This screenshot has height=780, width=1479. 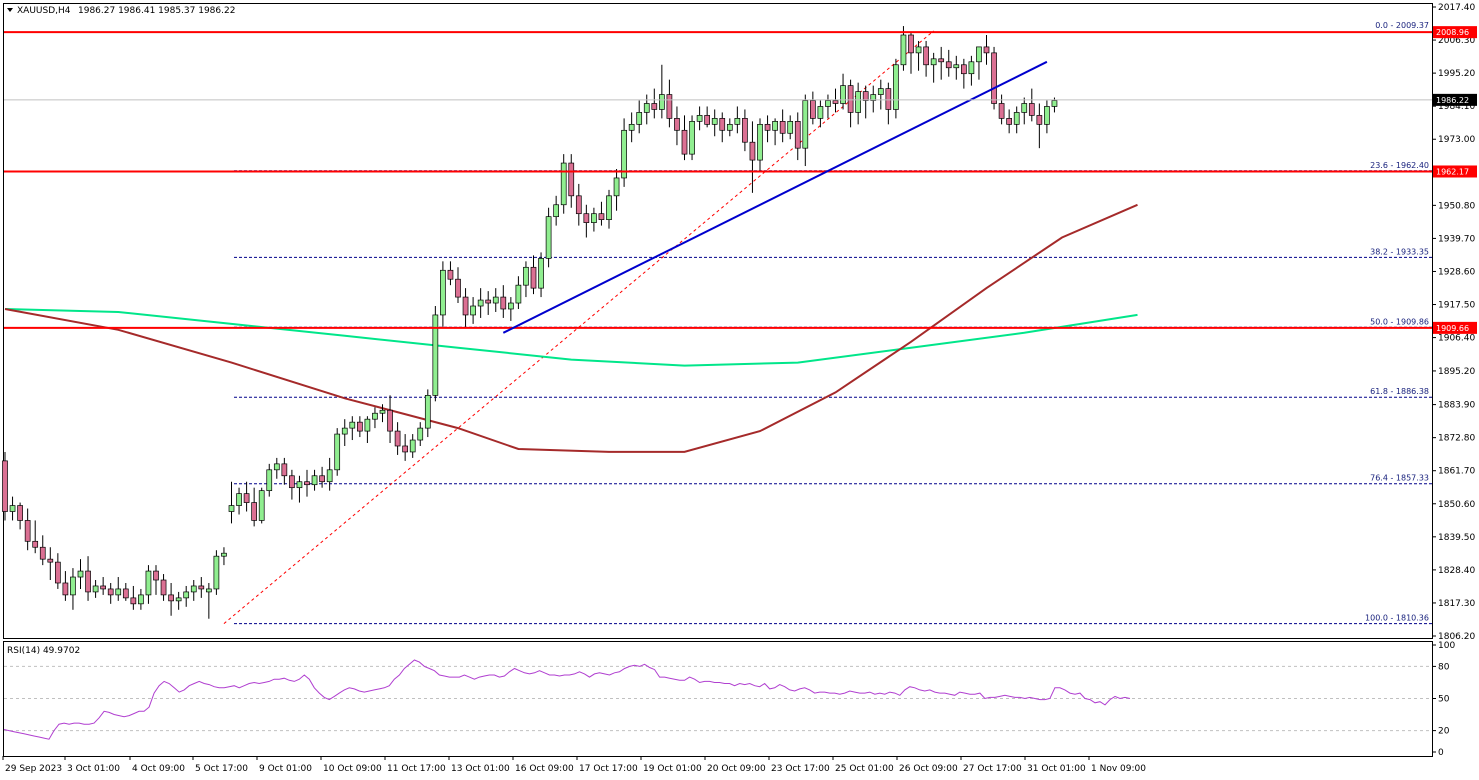 I want to click on time-tick-label: 19 Oct 01:00, so click(x=672, y=769).